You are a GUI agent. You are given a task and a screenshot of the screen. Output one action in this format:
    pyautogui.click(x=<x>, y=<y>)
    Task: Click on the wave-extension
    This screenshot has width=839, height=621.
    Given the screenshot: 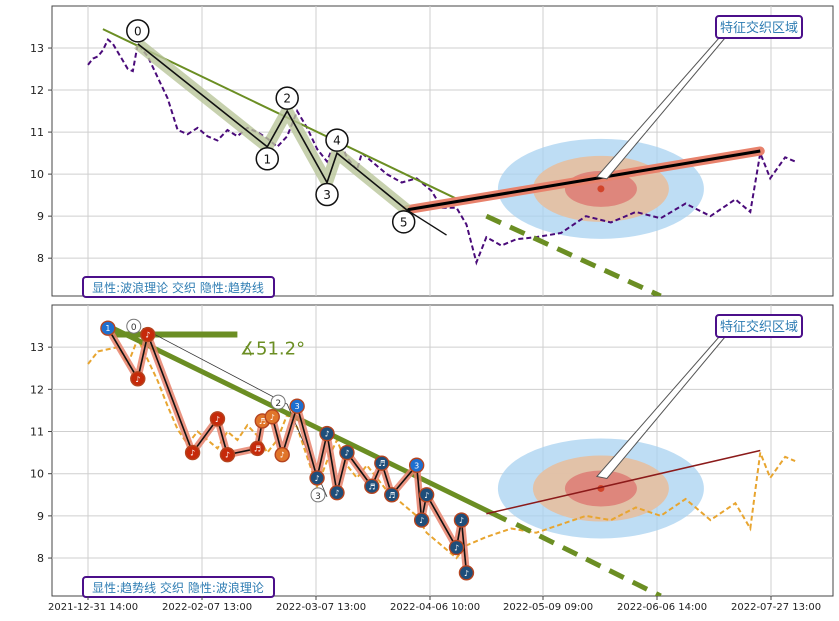 What is the action you would take?
    pyautogui.click(x=426, y=222)
    